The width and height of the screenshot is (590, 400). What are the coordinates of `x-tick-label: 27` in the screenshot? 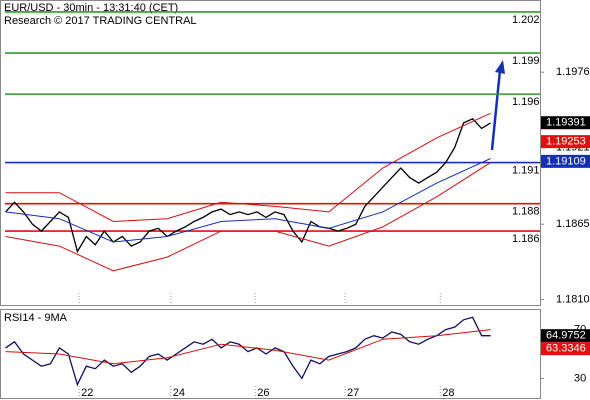 It's located at (353, 393).